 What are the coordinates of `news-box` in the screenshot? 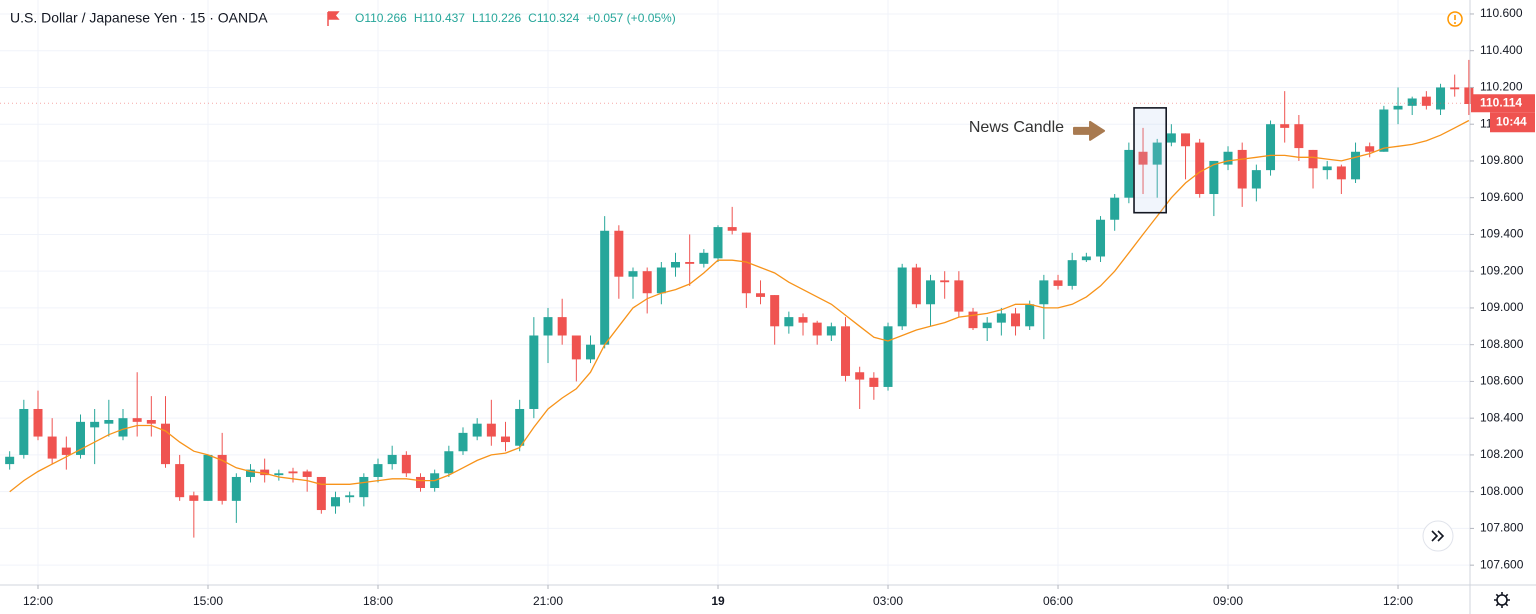 It's located at (1150, 160).